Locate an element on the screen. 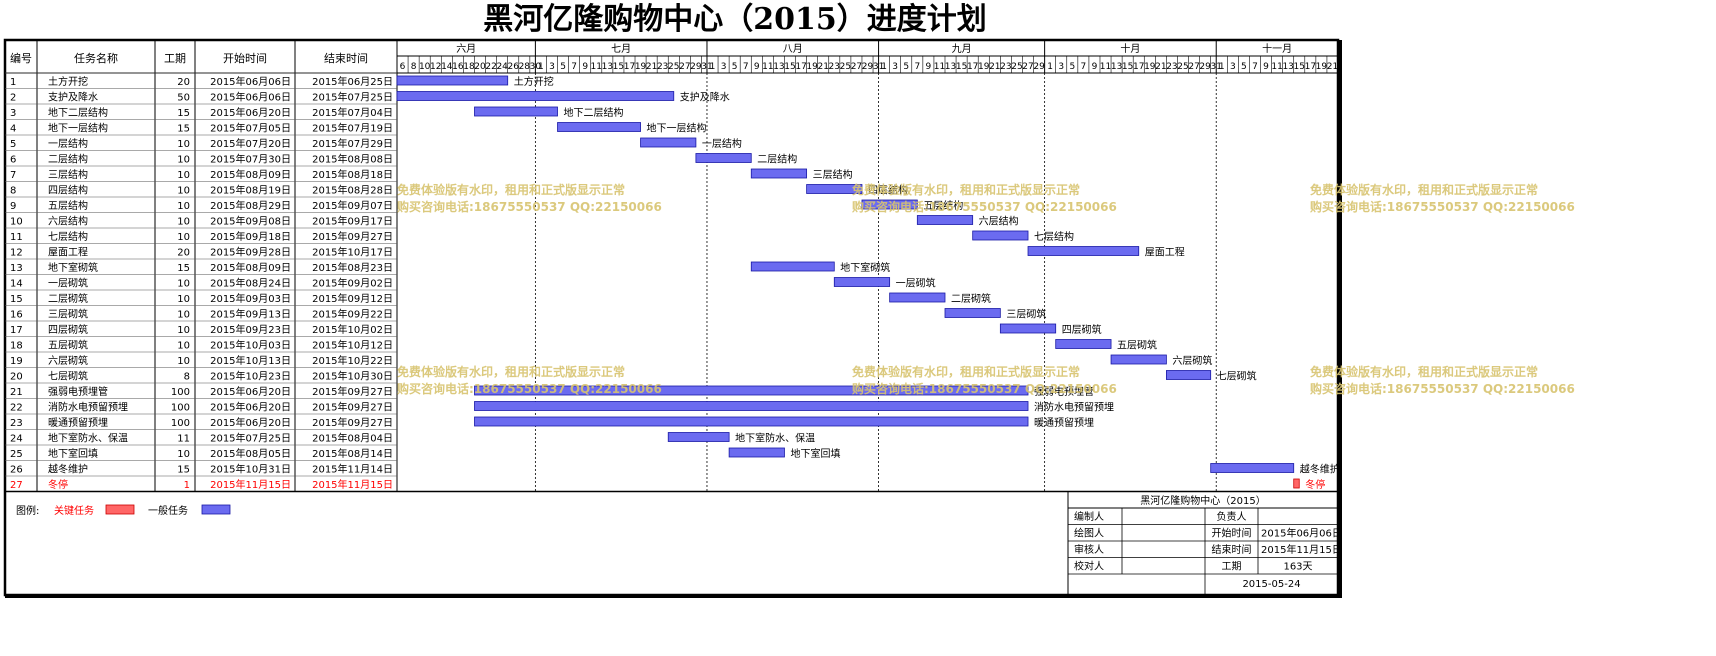 The height and width of the screenshot is (656, 1716). task-end: 2015年07月29日 is located at coordinates (352, 143).